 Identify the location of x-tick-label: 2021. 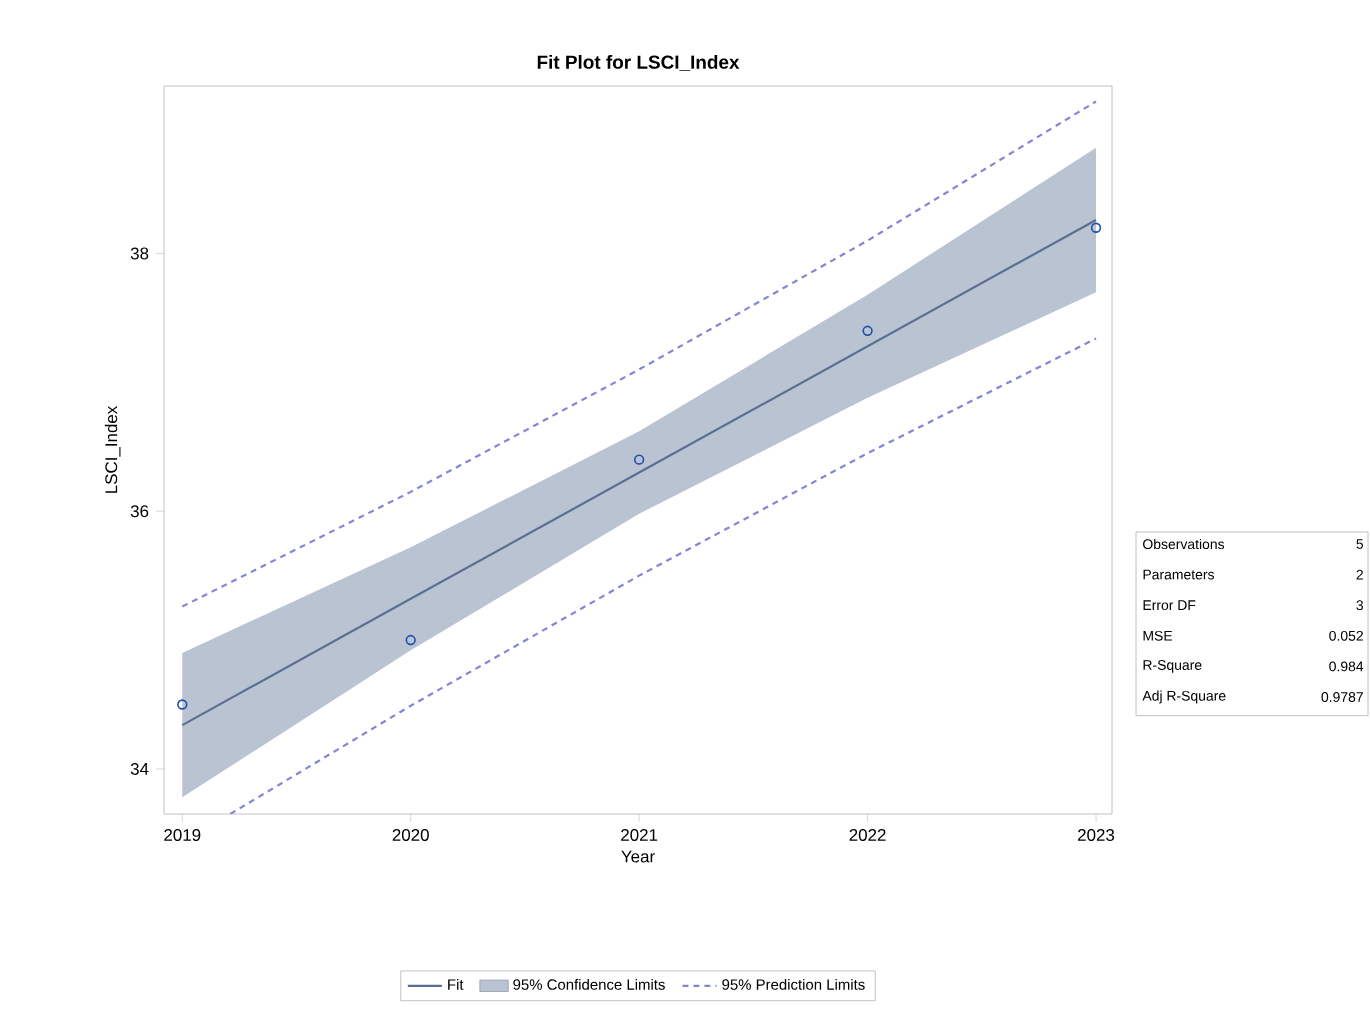
(639, 835).